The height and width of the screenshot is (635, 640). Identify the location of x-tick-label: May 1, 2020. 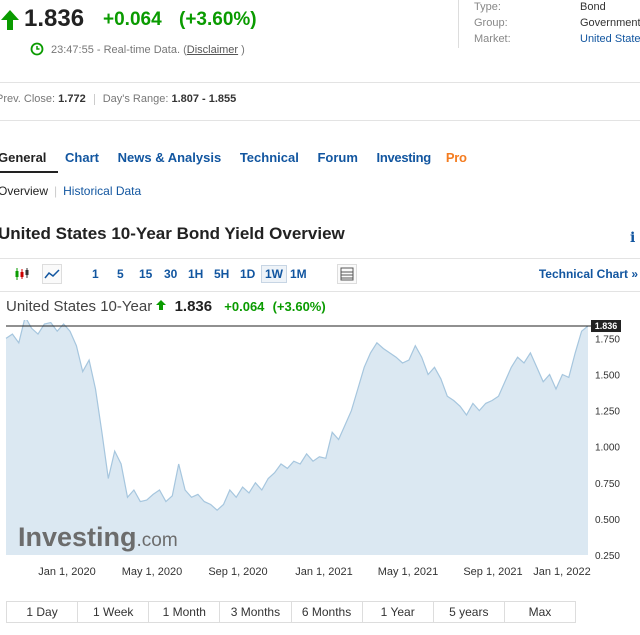
(152, 572).